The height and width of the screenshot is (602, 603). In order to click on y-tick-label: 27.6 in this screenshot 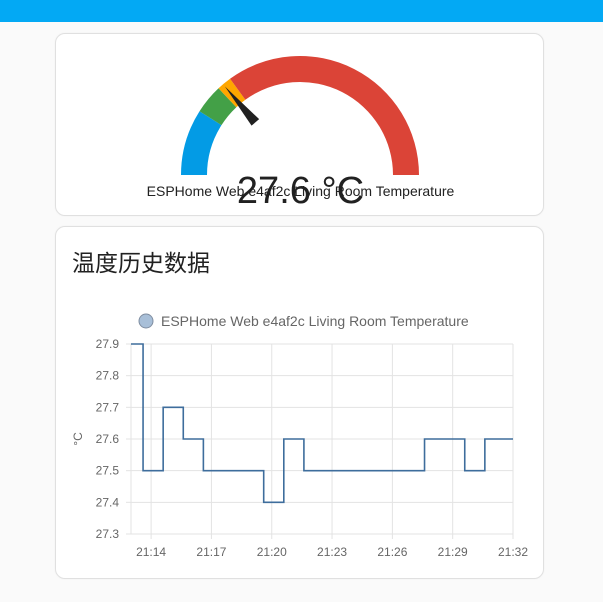, I will do `click(108, 439)`.